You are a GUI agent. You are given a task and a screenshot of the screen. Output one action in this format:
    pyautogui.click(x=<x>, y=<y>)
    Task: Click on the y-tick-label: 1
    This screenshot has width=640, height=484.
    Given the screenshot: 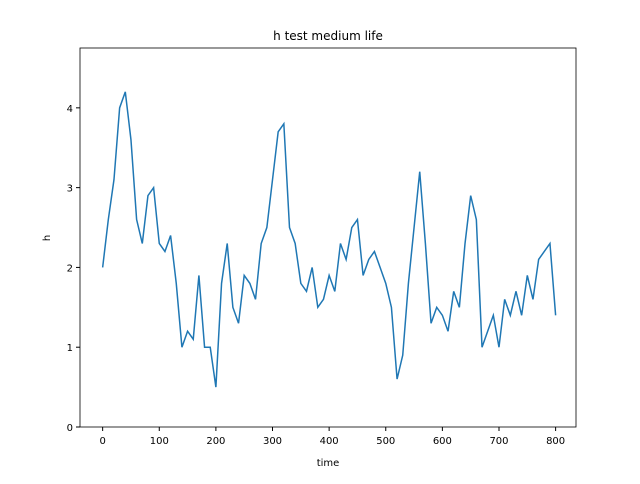 What is the action you would take?
    pyautogui.click(x=70, y=348)
    